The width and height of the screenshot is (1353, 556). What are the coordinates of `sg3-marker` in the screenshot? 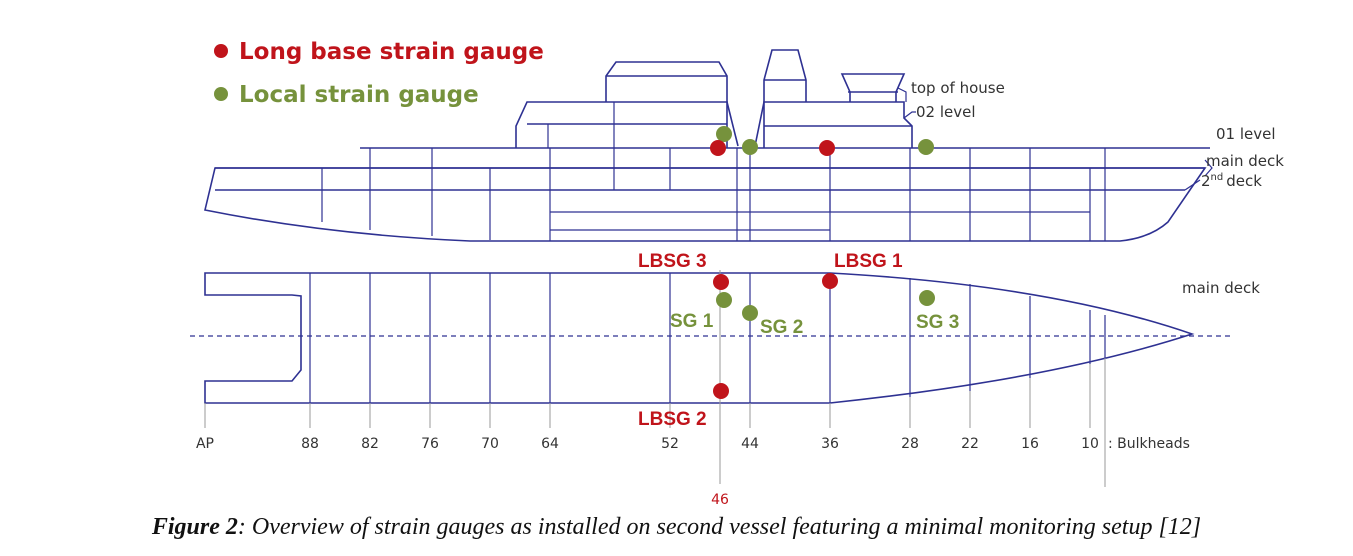 It's located at (927, 298).